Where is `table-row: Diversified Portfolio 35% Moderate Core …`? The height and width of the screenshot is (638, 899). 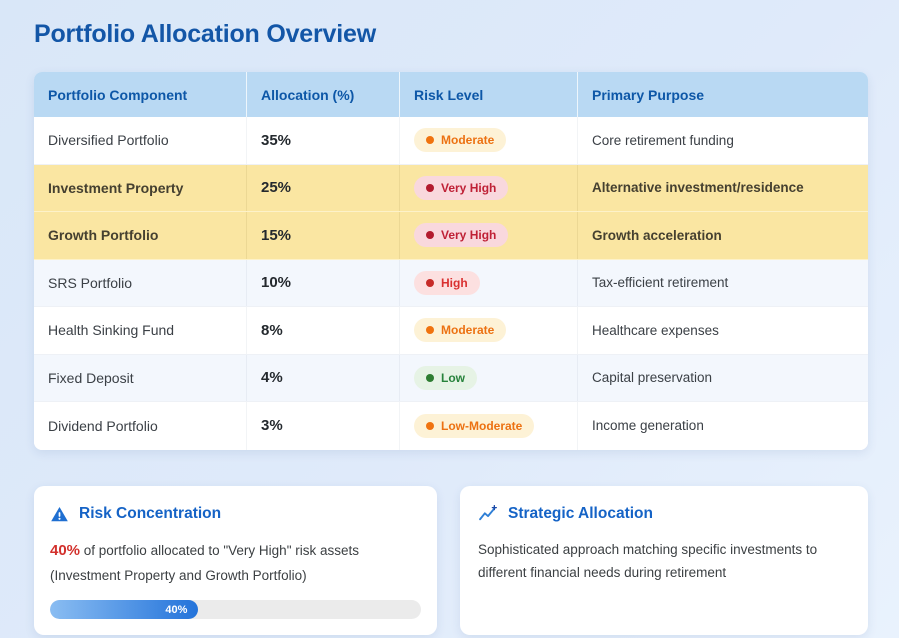
table-row: Diversified Portfolio 35% Moderate Core … is located at coordinates (451, 141).